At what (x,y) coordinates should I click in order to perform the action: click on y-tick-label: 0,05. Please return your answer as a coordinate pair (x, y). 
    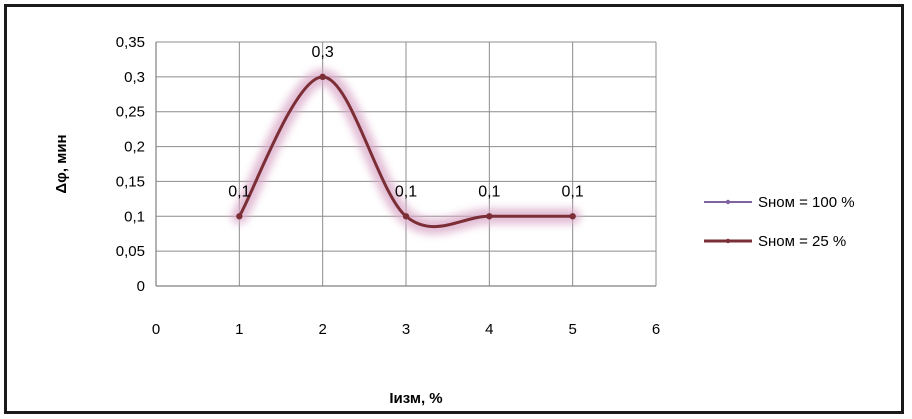
    Looking at the image, I should click on (130, 251).